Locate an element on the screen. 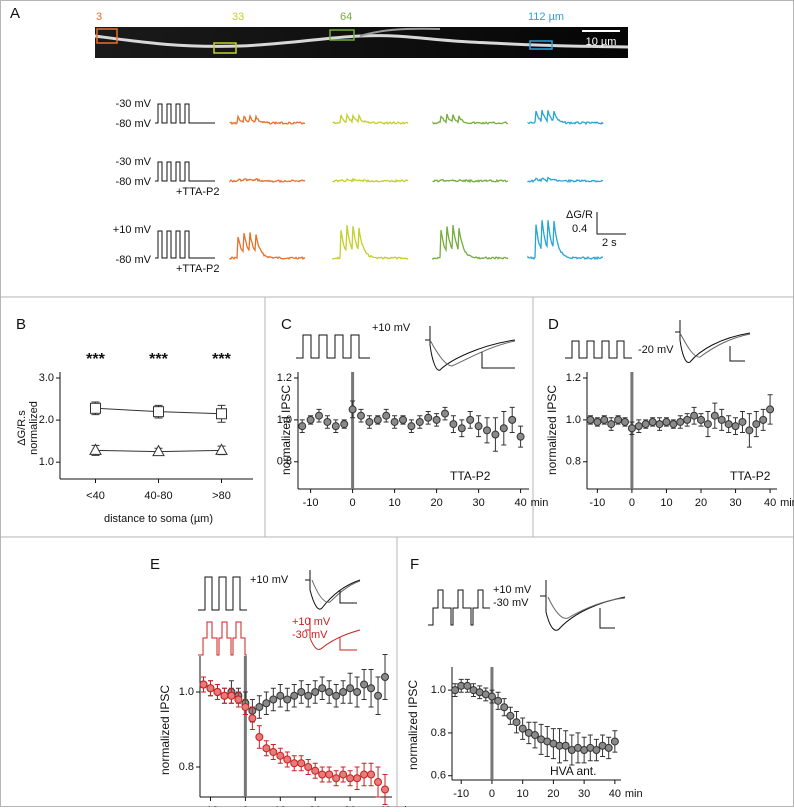 This screenshot has height=812, width=794. scale-label: 2 s is located at coordinates (609, 243).